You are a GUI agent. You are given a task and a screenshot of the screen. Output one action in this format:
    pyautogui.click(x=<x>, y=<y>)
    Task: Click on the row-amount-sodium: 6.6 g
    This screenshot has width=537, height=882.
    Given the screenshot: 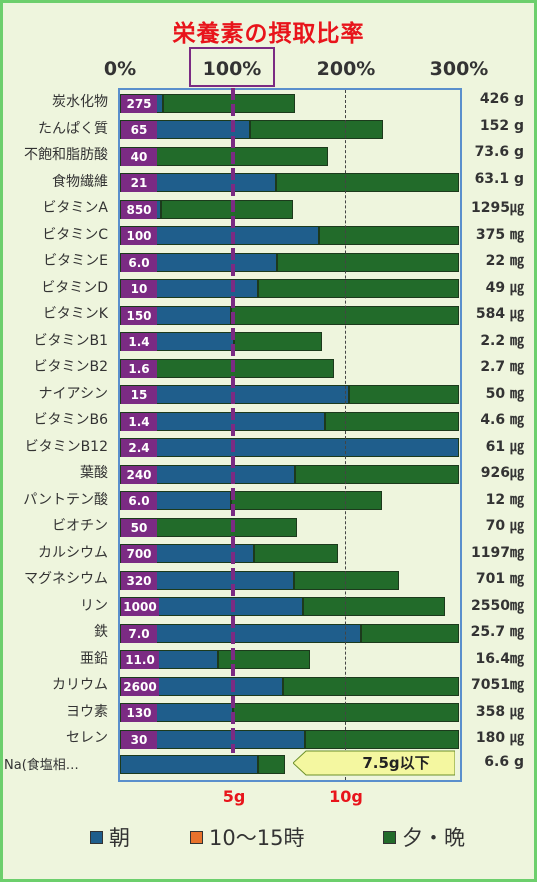 What is the action you would take?
    pyautogui.click(x=504, y=761)
    